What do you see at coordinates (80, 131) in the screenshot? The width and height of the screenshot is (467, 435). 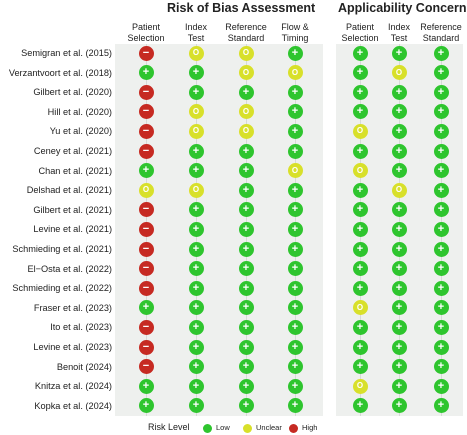 I see `study-label: Yu et al. (2020)` at bounding box center [80, 131].